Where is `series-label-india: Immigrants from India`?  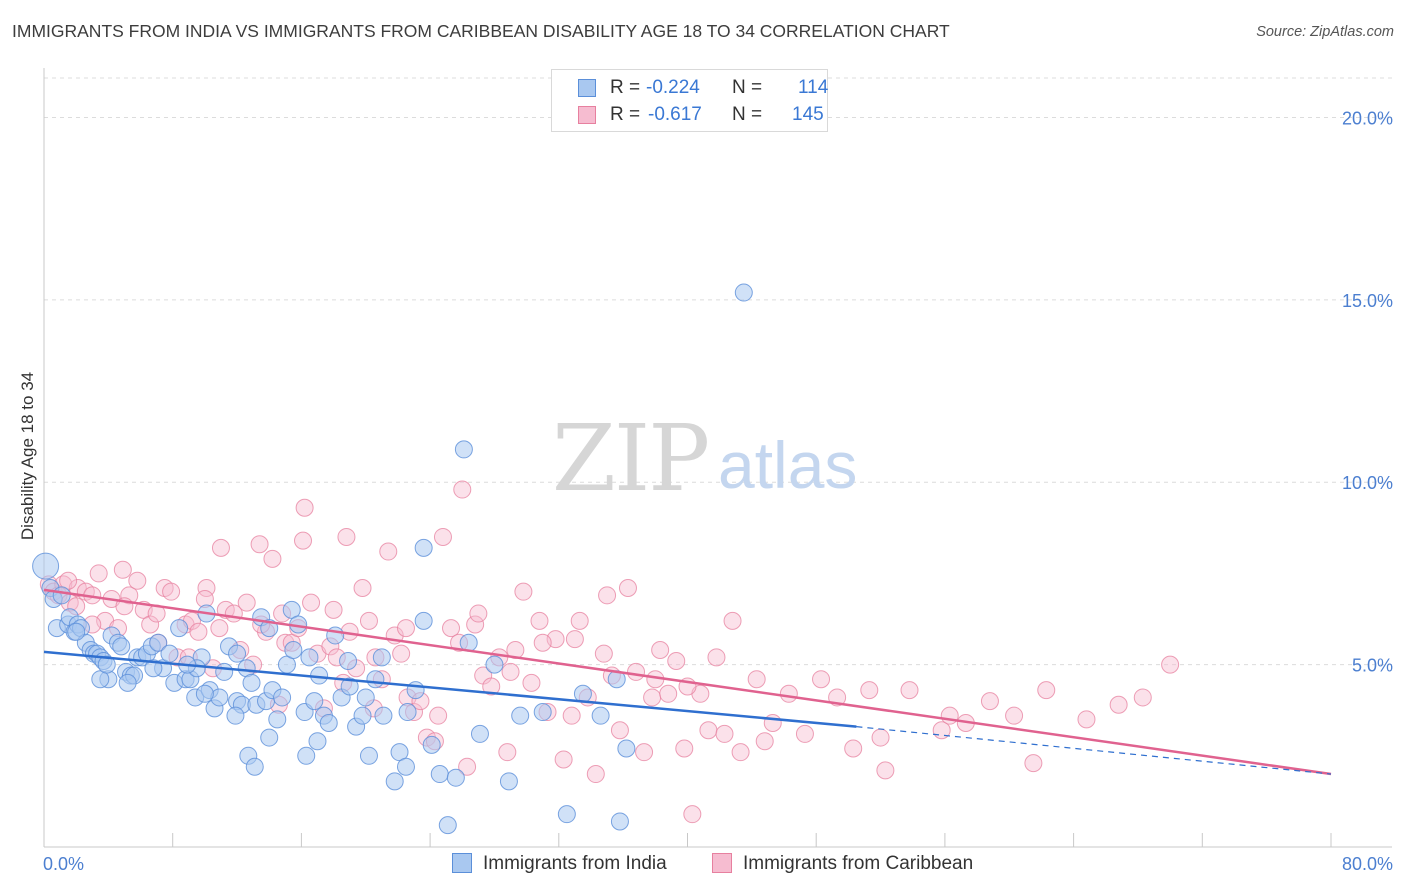
series-label-india: Immigrants from India is located at coordinates (575, 863).